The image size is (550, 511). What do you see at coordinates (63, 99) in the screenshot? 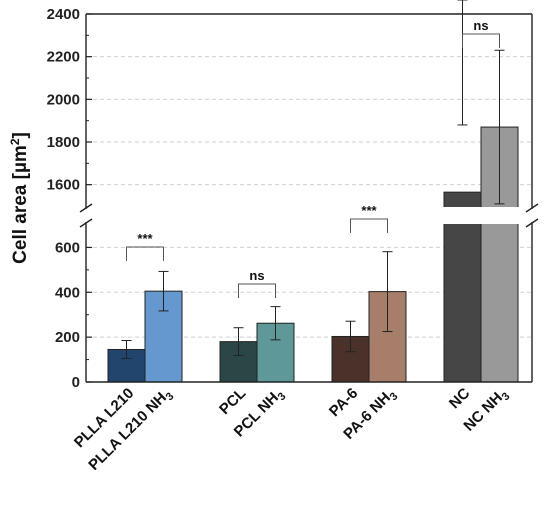
I see `y-tick-label: 2000` at bounding box center [63, 99].